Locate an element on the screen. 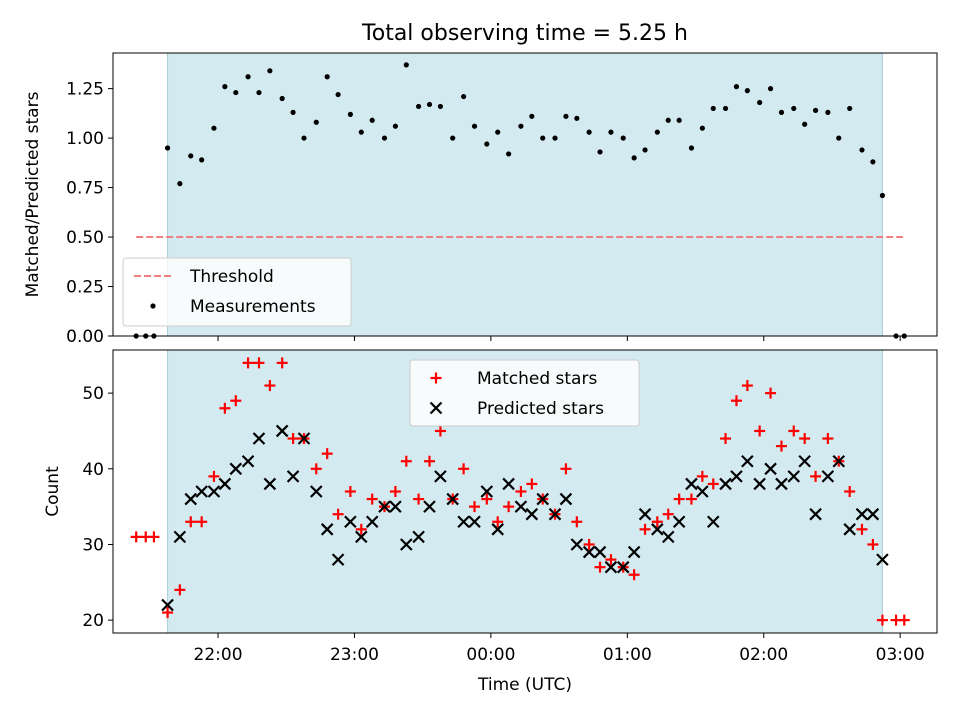 This screenshot has width=960, height=720. xtick-label: 02:00 is located at coordinates (763, 655).